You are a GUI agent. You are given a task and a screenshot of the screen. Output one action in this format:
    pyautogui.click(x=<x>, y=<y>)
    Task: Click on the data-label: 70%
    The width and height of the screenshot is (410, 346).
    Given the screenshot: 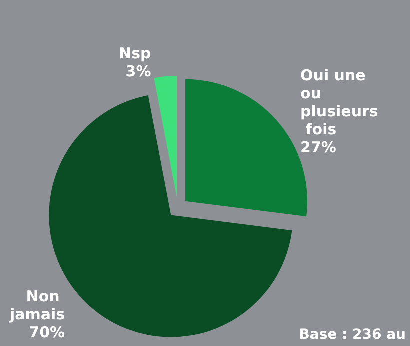 What is the action you would take?
    pyautogui.click(x=47, y=332)
    